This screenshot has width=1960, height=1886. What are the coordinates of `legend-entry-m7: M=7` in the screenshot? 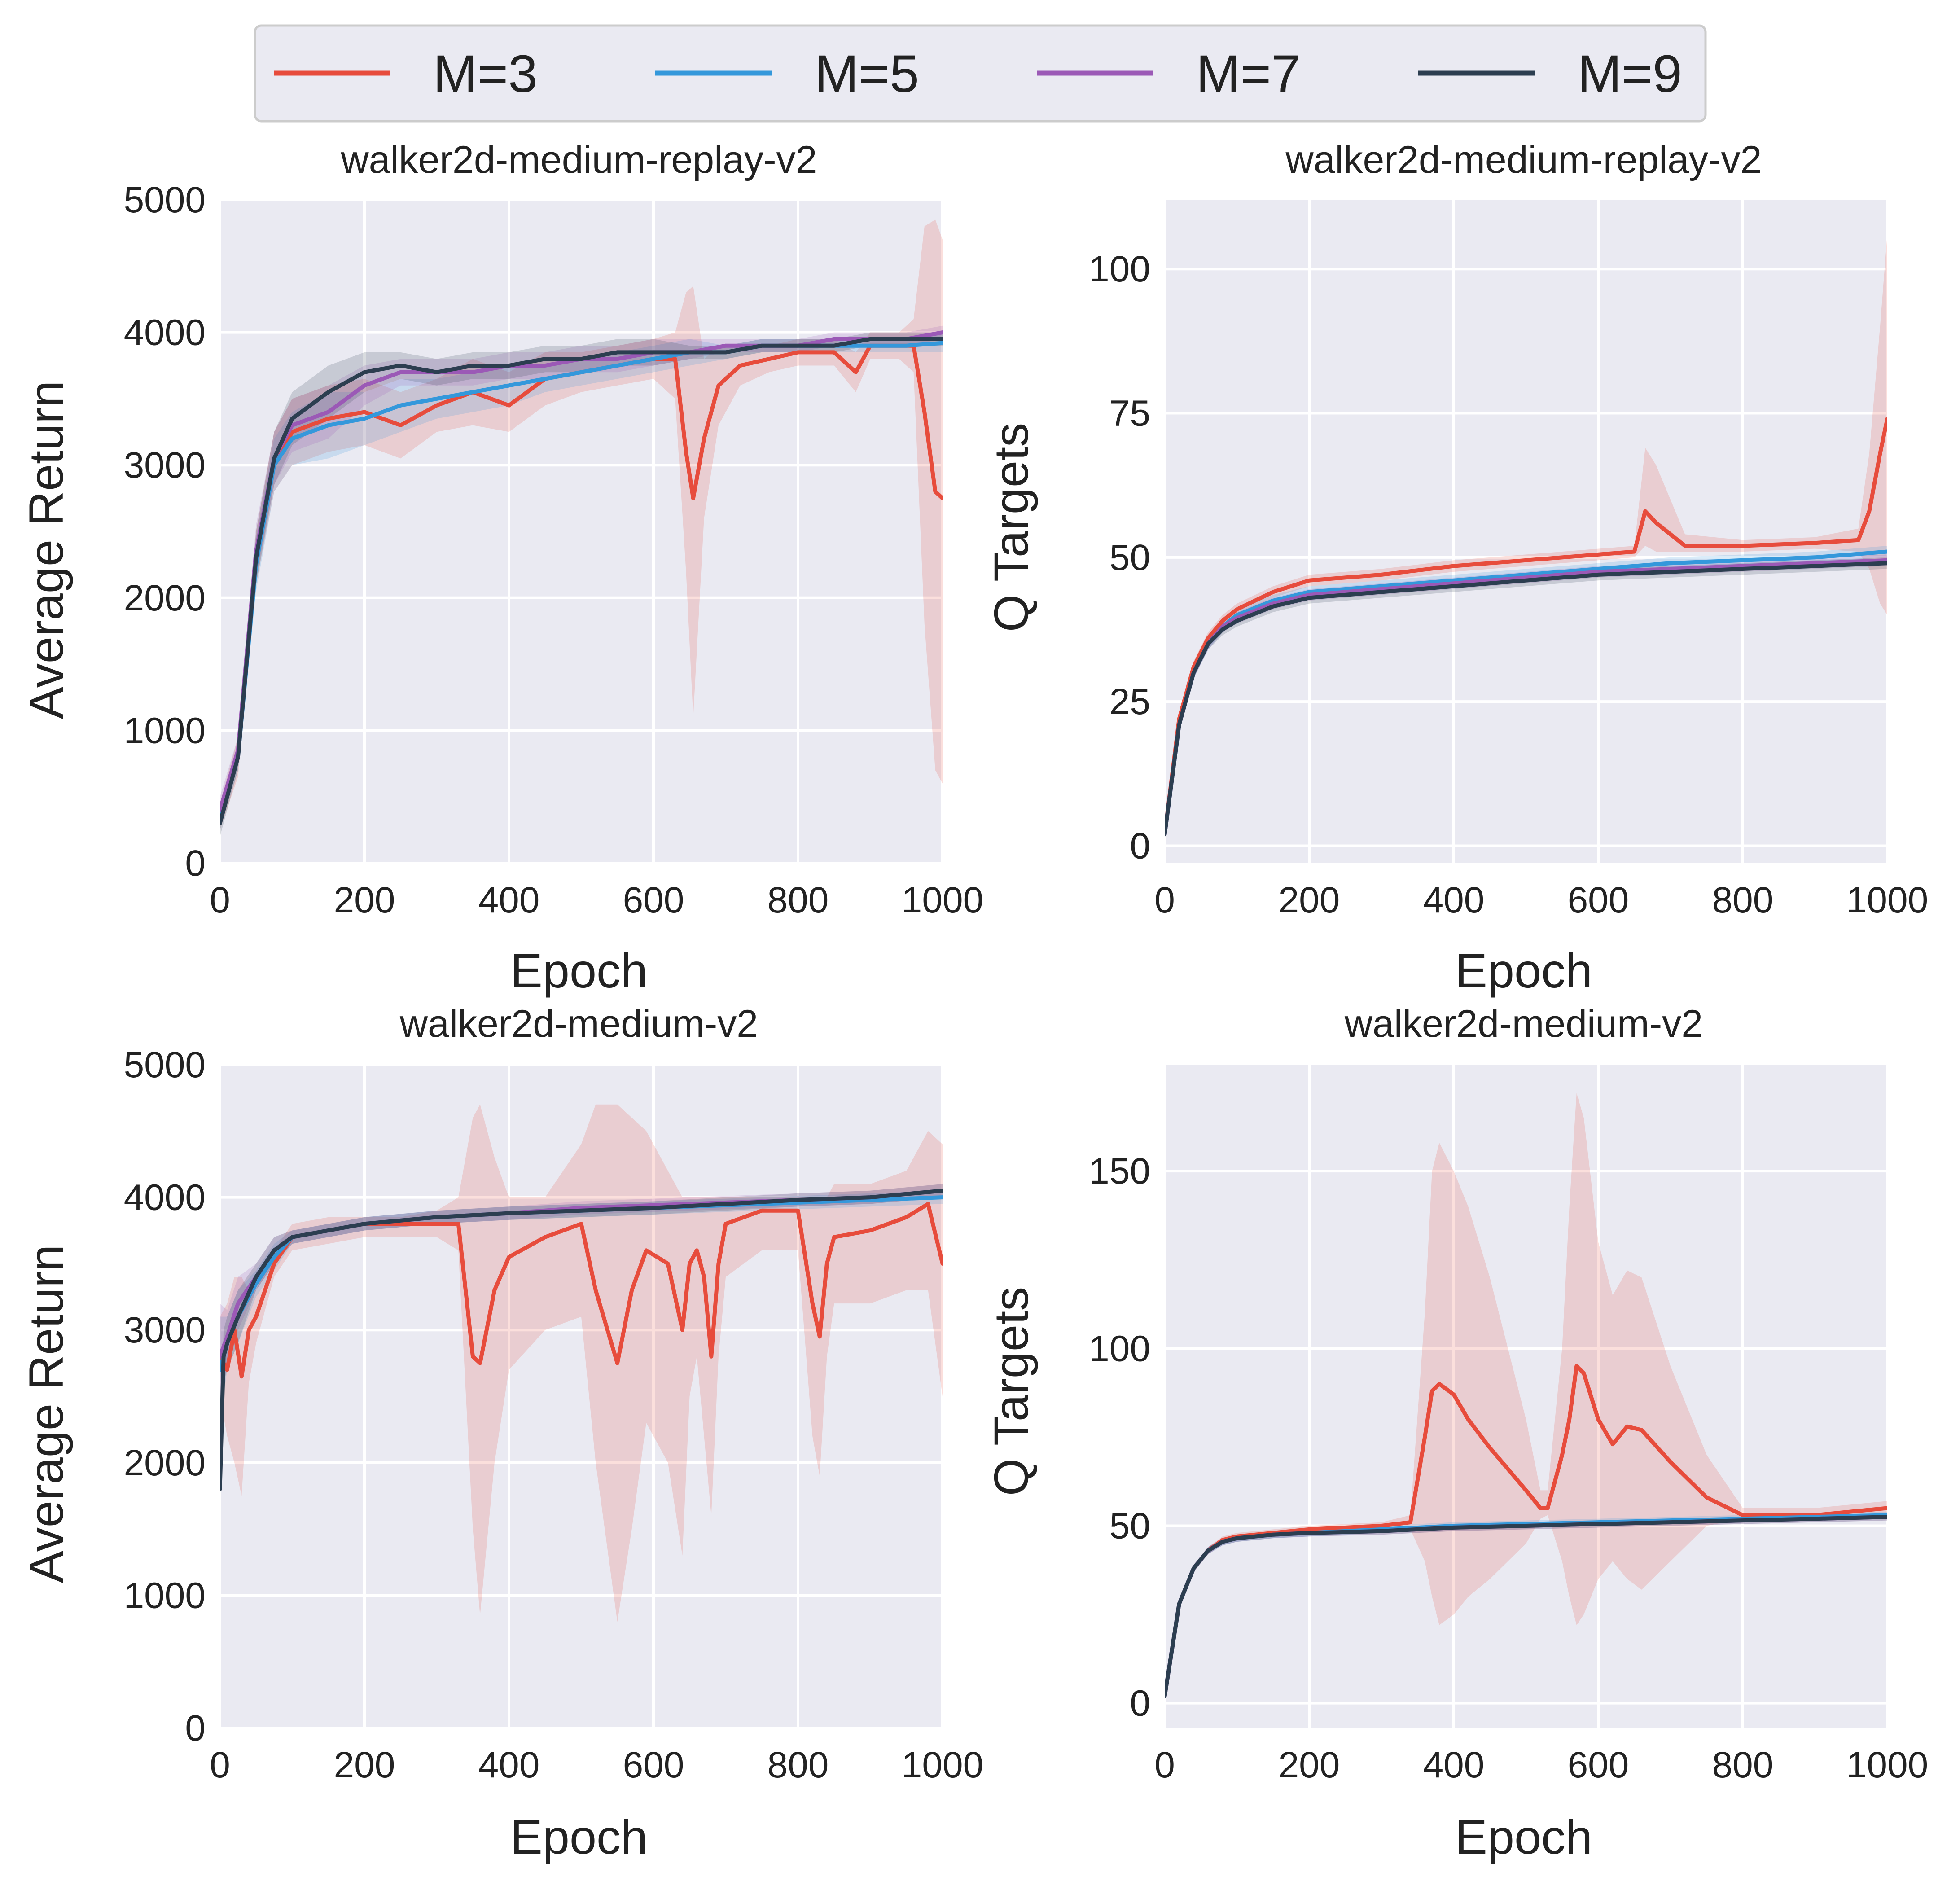 It's located at (1169, 74).